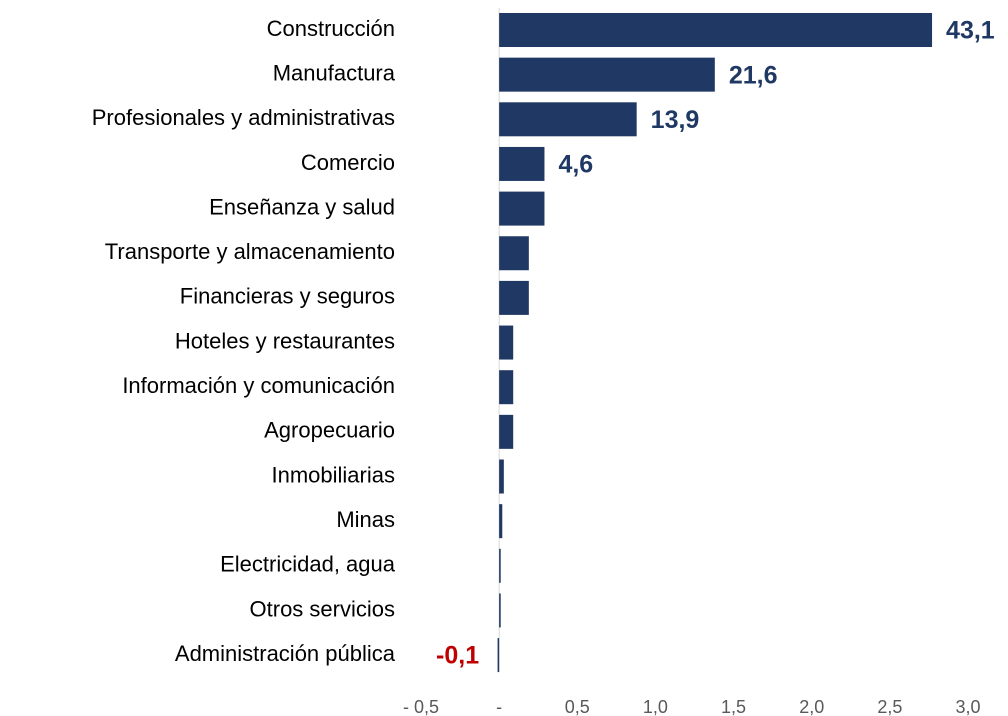  I want to click on x-tick-label: 0,5, so click(577, 706).